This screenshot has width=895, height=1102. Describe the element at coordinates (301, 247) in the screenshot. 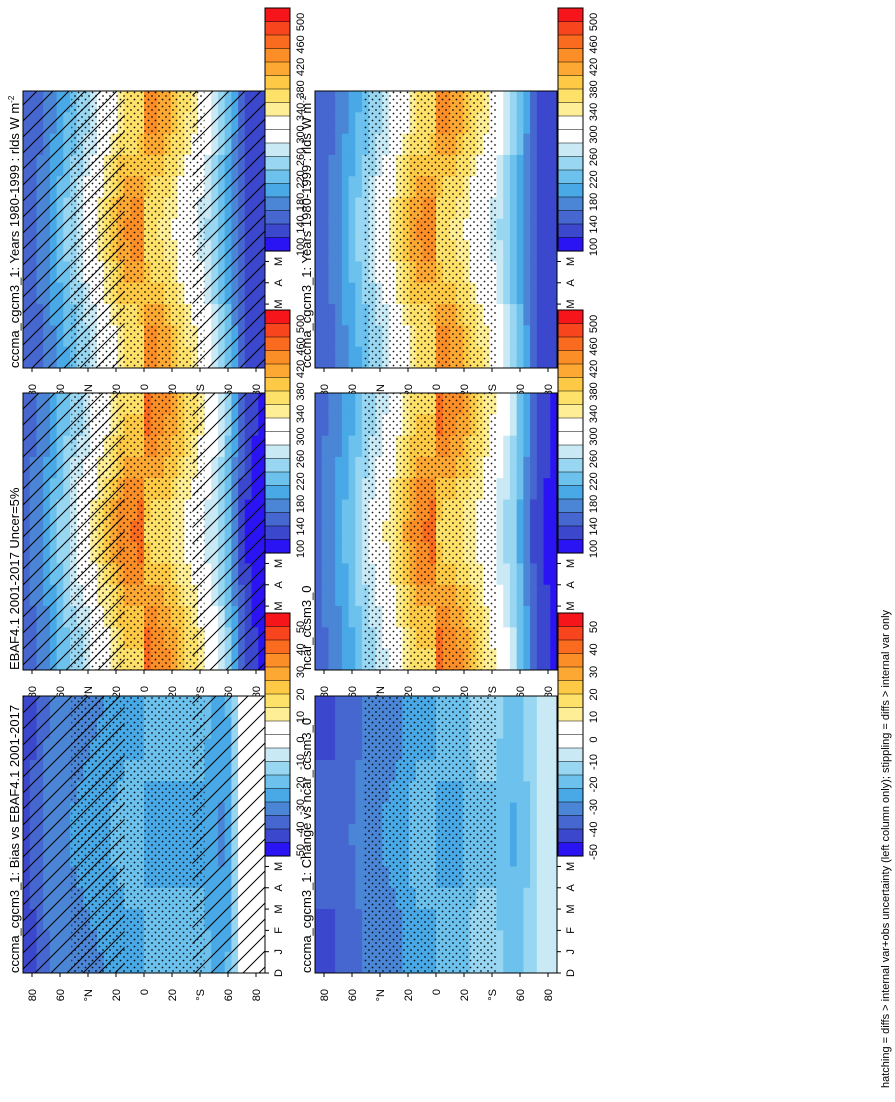

I see `colorbar-label: 100` at that location.